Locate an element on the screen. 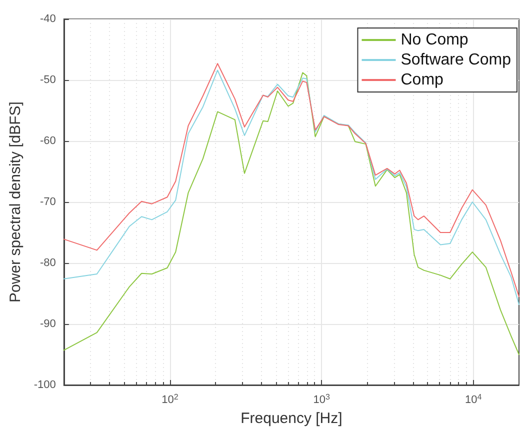 Image resolution: width=521 pixels, height=431 pixels. y-tick-label: -40 is located at coordinates (48, 19).